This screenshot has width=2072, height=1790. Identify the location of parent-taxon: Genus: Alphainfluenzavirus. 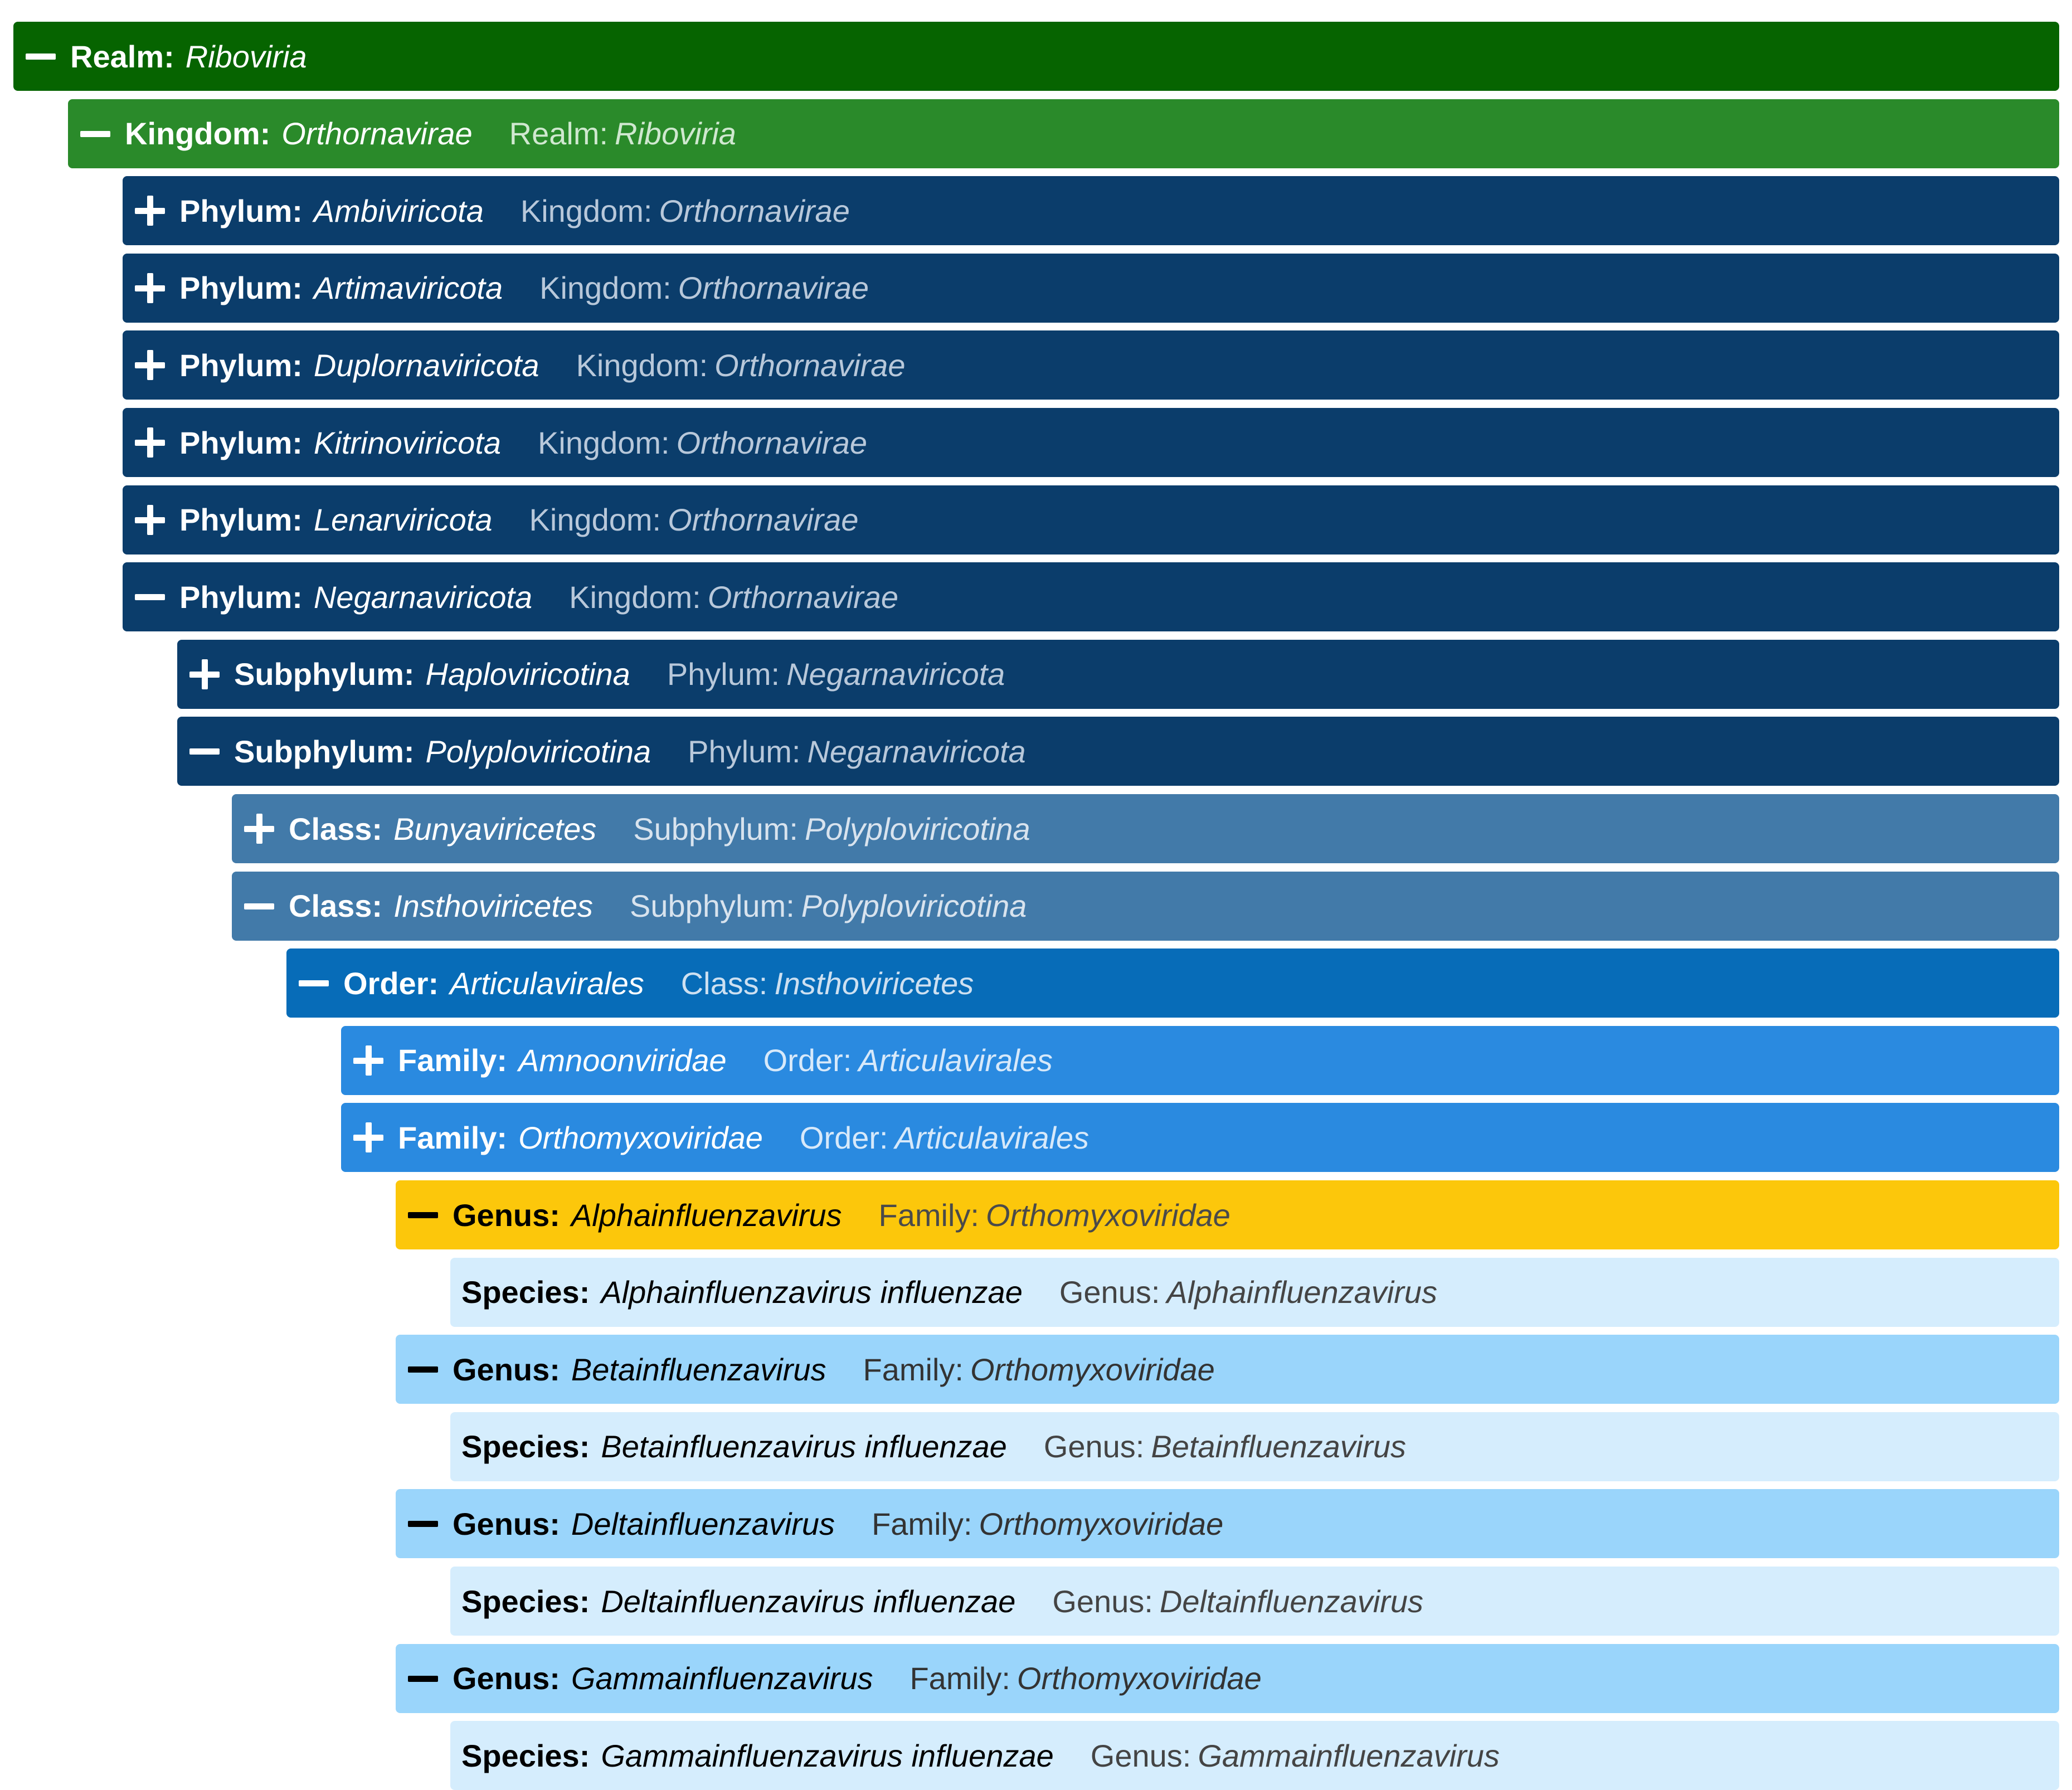
(1248, 1292).